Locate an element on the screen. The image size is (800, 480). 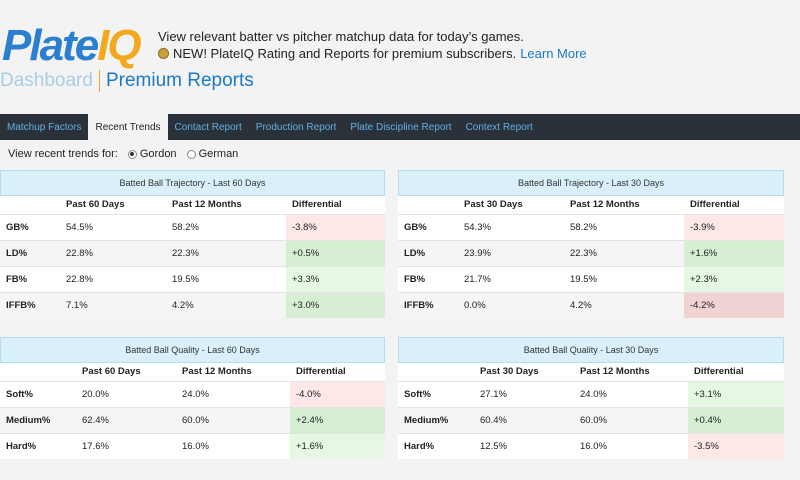
value-cell: 4.2% is located at coordinates (226, 304).